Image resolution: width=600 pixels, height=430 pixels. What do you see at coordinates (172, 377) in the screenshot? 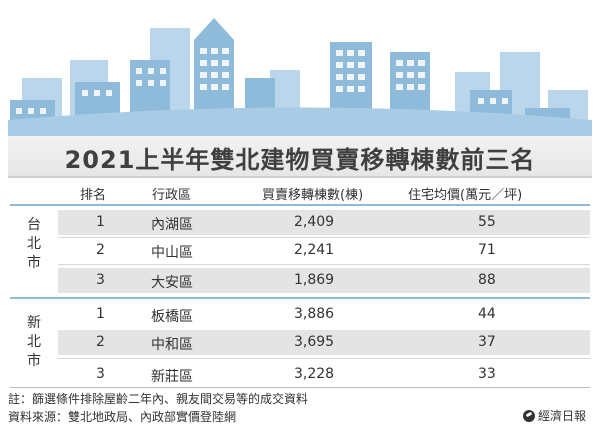
I see `cell-district: 新莊區` at bounding box center [172, 377].